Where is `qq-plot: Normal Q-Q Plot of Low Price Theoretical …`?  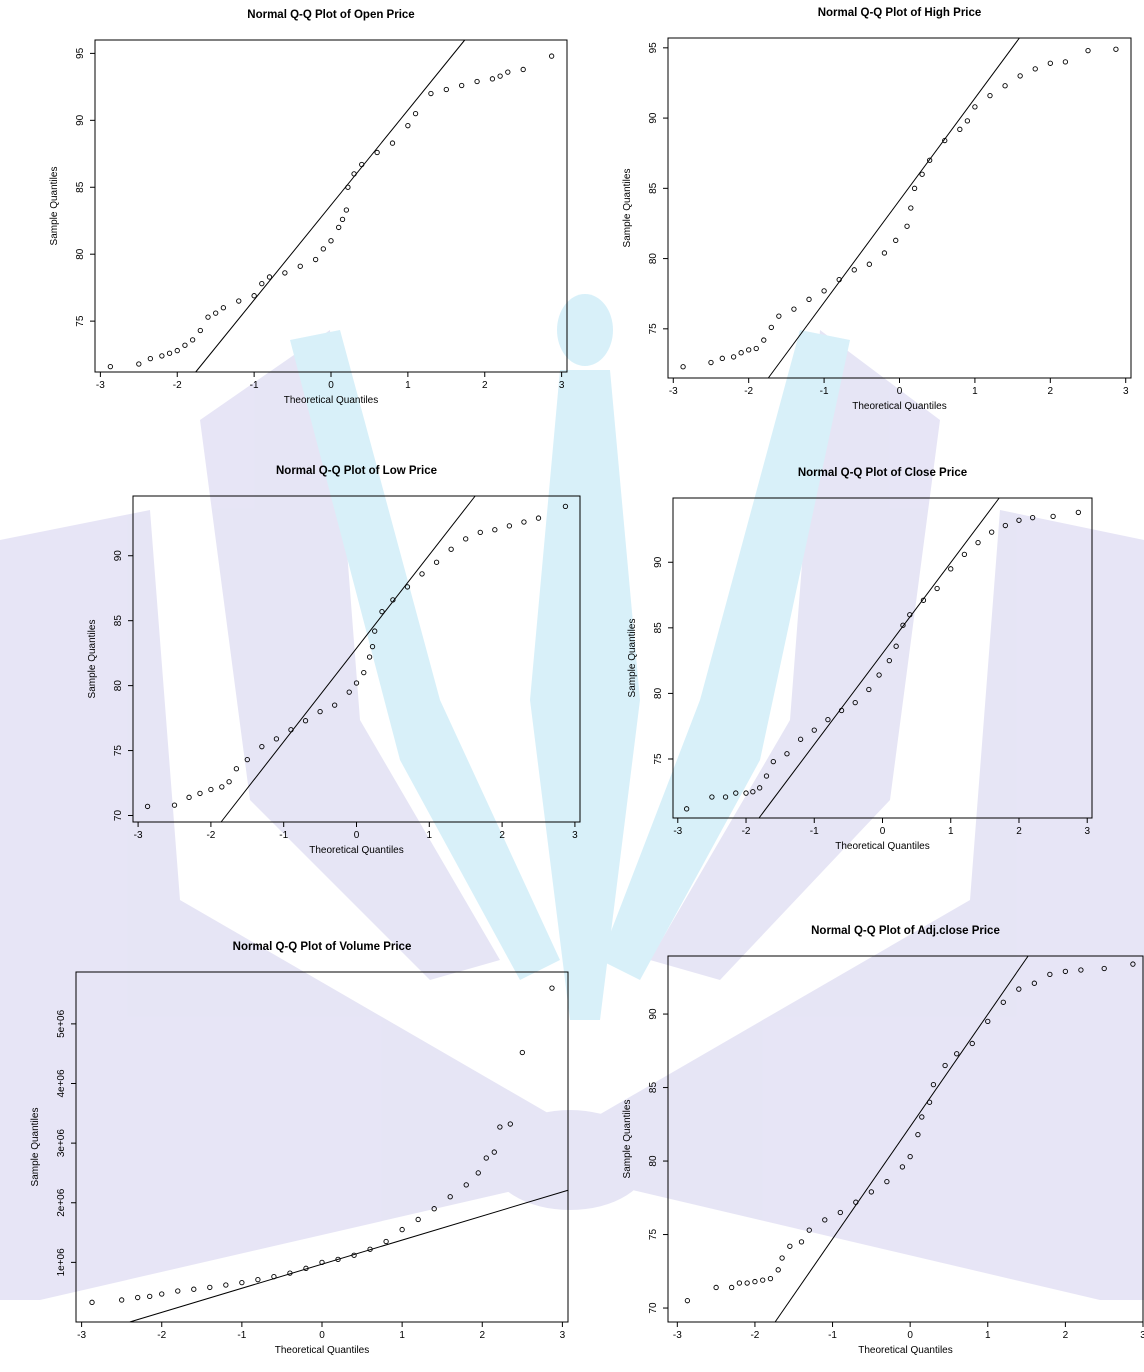
qq-plot: Normal Q-Q Plot of Low Price Theoretical … is located at coordinates (334, 660).